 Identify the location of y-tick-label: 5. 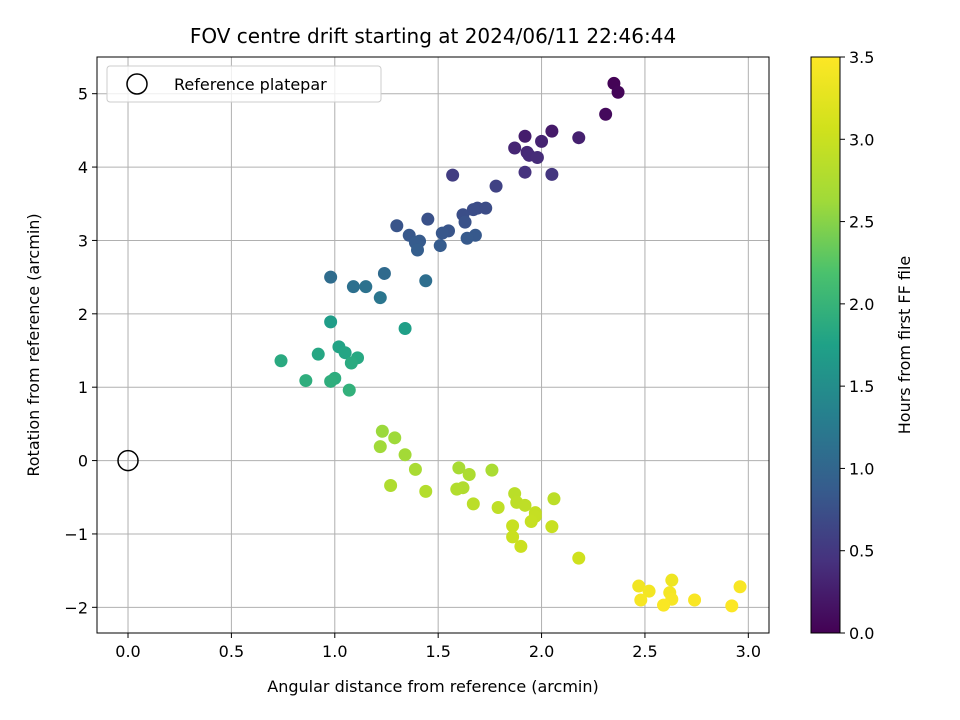
(83, 94).